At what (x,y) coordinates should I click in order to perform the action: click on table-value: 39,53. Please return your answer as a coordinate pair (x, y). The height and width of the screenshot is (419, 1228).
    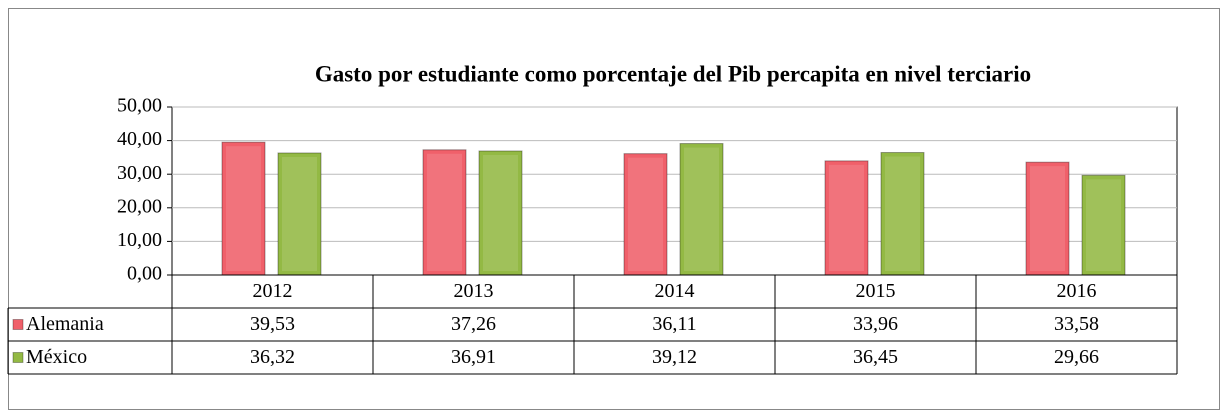
    Looking at the image, I should click on (272, 324).